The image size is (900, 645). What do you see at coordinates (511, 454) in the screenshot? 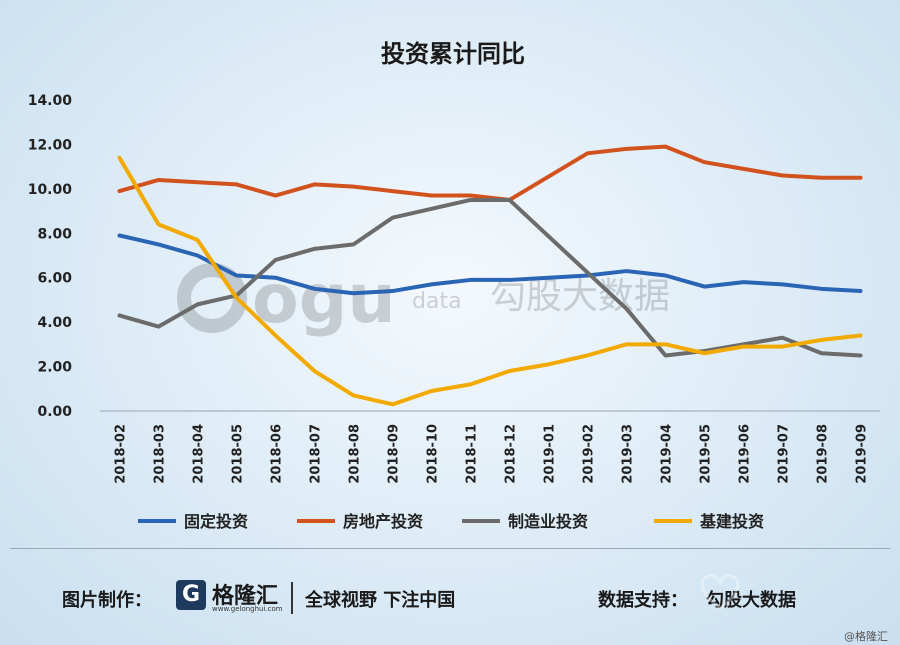
I see `x-tick-label: 2018-12` at bounding box center [511, 454].